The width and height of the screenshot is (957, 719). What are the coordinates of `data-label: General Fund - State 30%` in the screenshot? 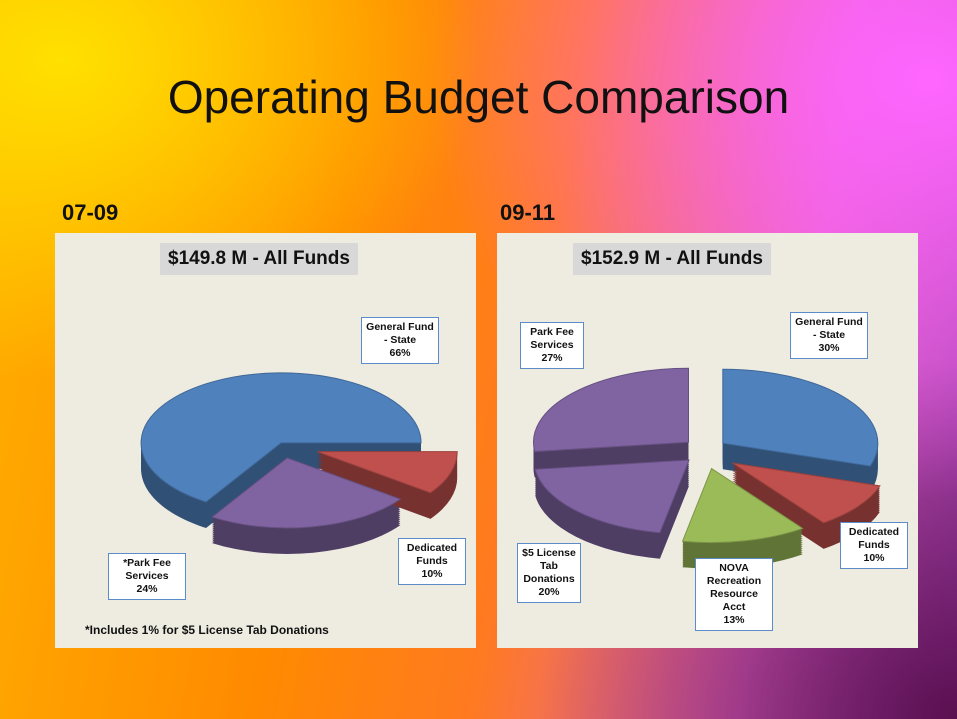 It's located at (829, 335).